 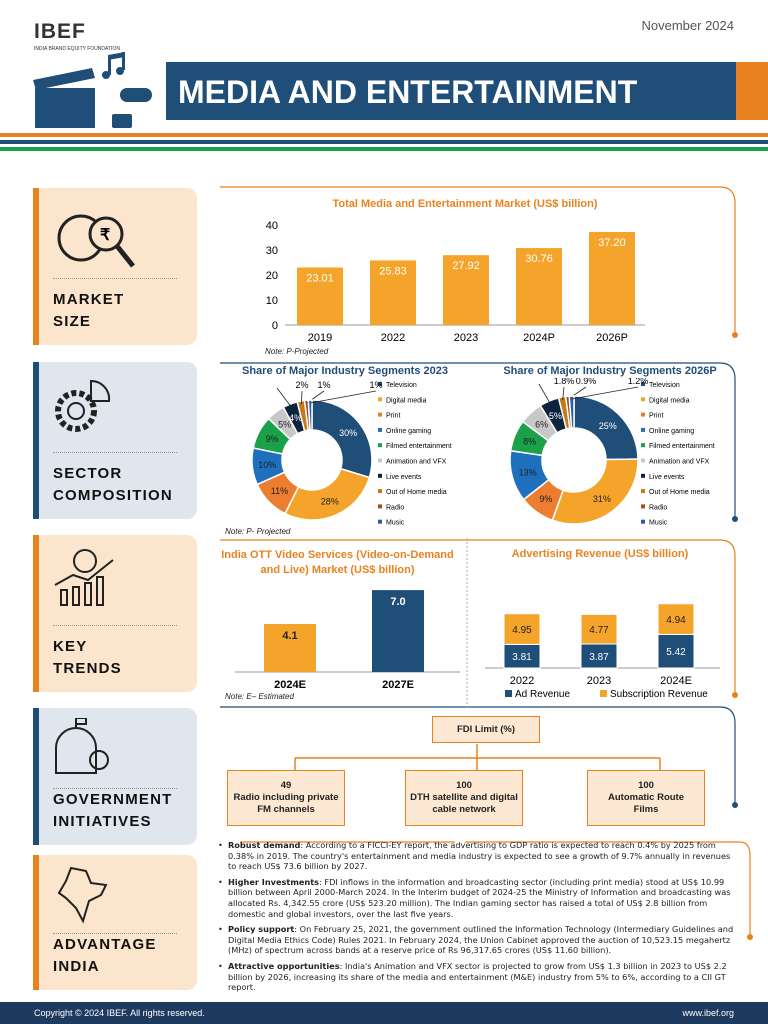 I want to click on globe-growth-chart-icon, so click(x=84, y=577).